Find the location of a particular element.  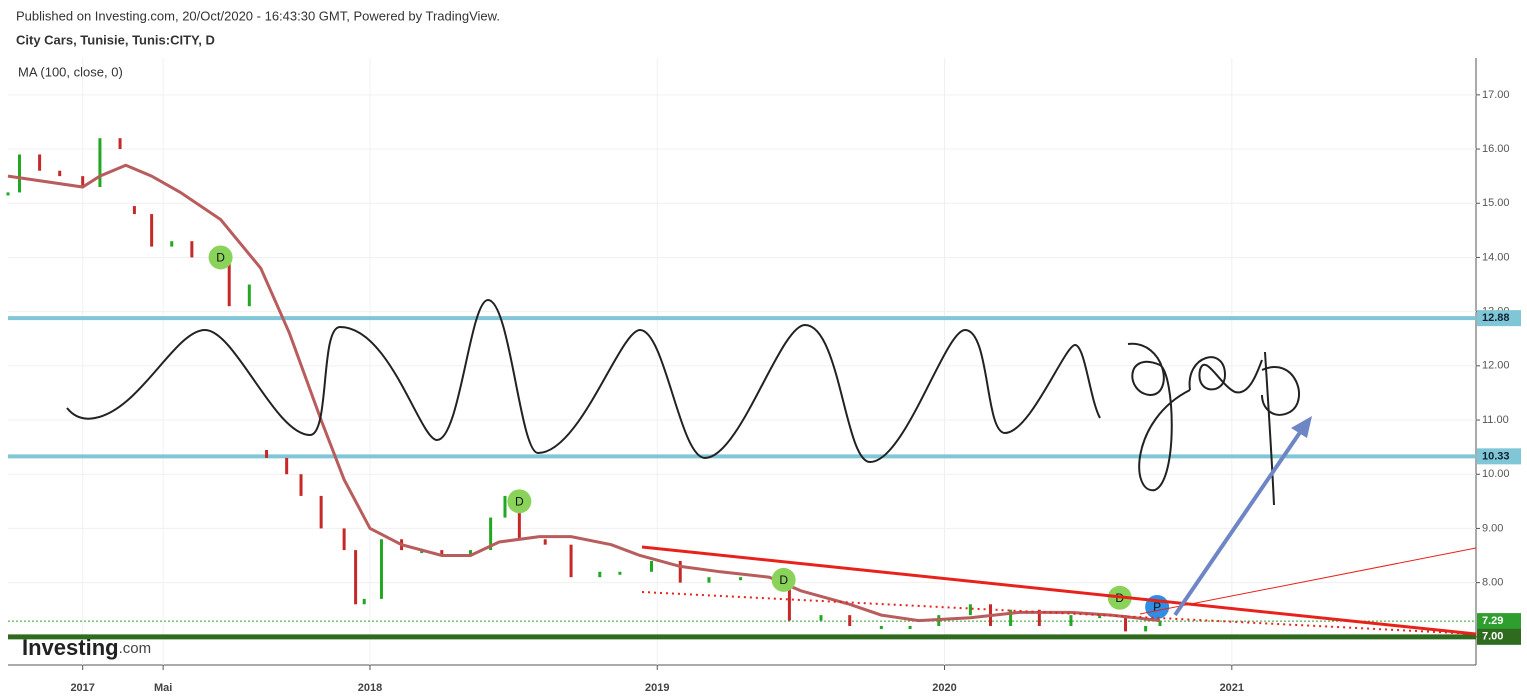

price-label: 7.00 is located at coordinates (1492, 637).